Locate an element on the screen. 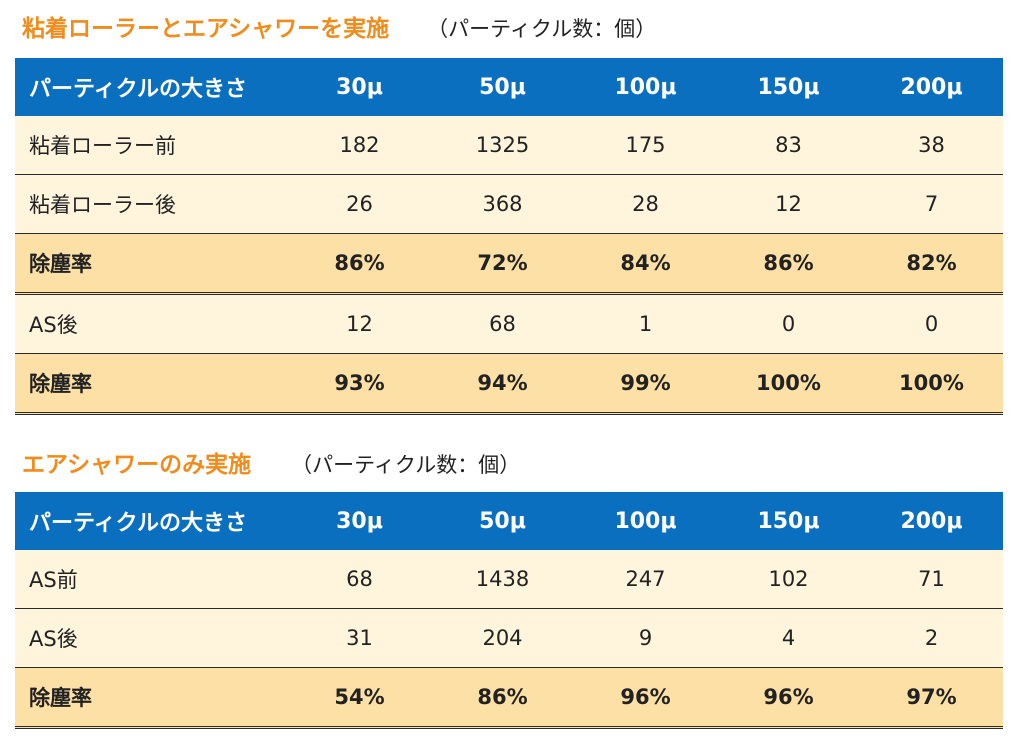 The image size is (1018, 742). table-row: AS前 68 1438 247 102 71 is located at coordinates (509, 579).